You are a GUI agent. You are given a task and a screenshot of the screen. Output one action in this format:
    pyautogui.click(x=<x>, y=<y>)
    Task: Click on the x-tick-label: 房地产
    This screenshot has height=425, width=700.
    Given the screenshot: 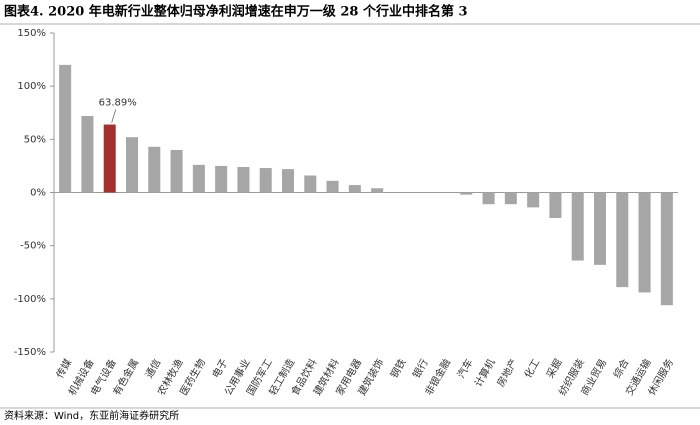 What is the action you would take?
    pyautogui.click(x=507, y=373)
    